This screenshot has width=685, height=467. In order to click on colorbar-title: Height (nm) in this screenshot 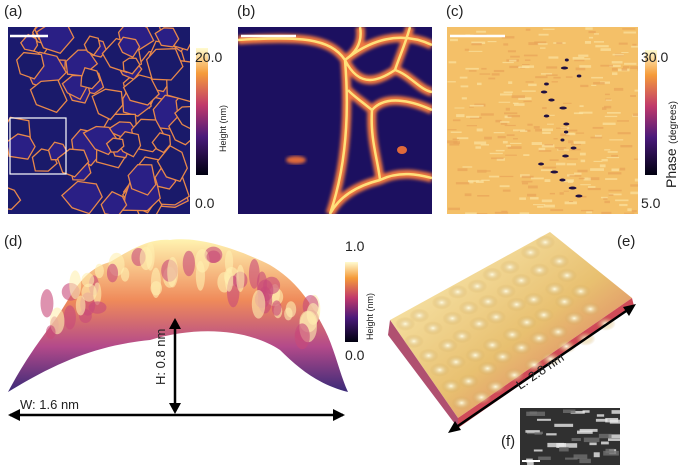, I will do `click(223, 128)`.